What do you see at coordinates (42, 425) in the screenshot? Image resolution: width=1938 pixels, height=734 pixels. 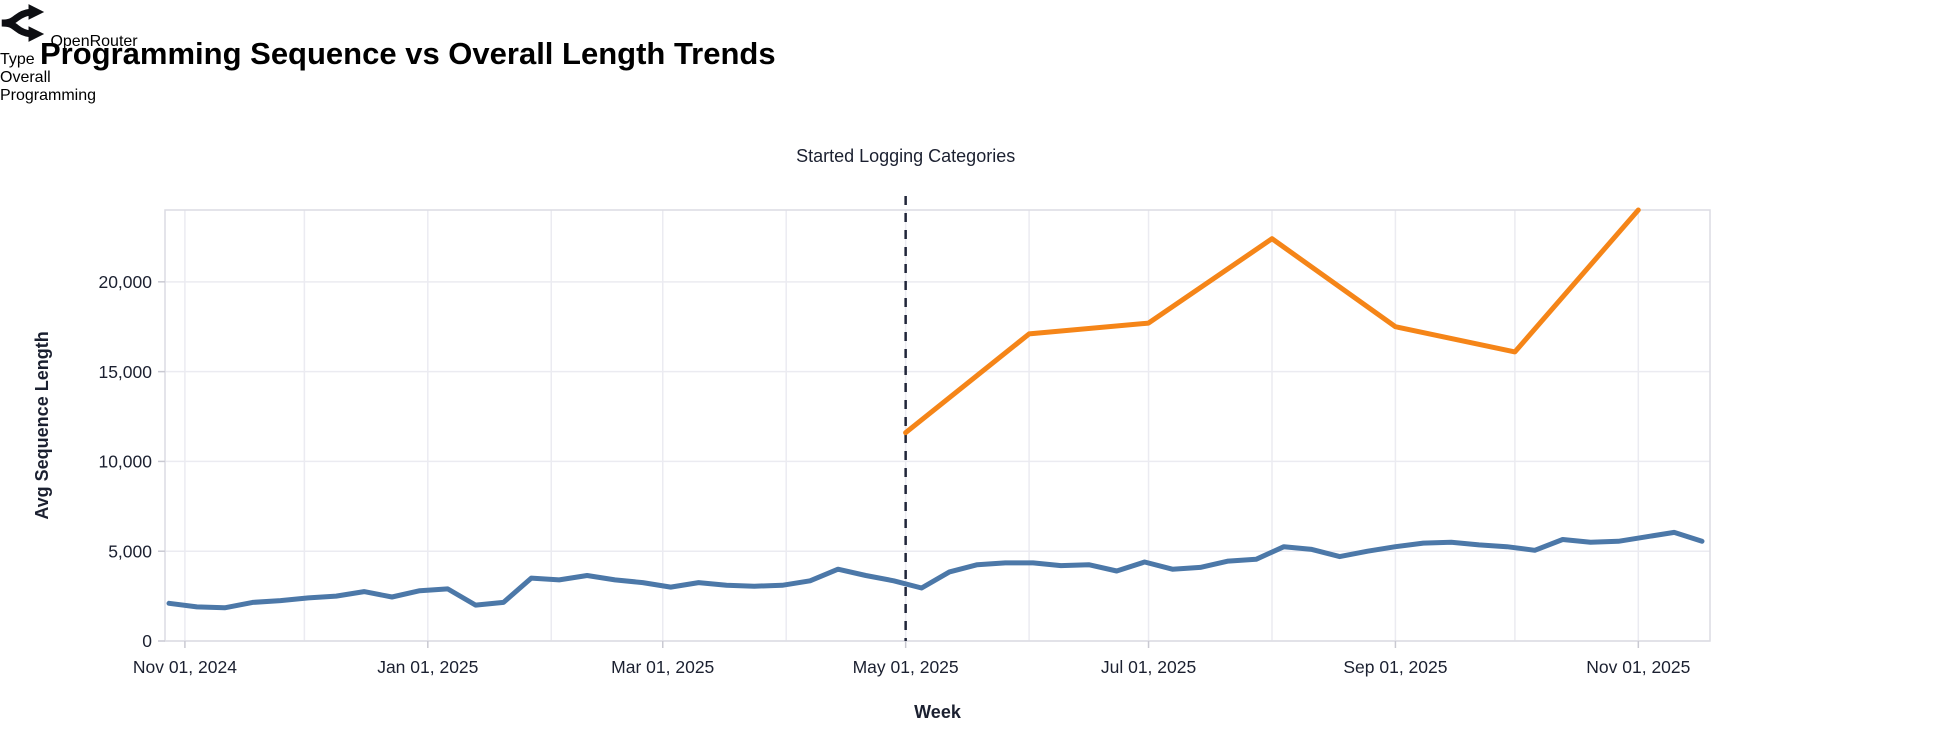 I see `y-axis-title: Avg Sequence Length` at bounding box center [42, 425].